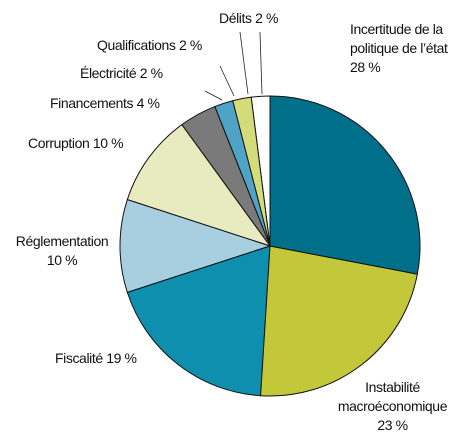 This screenshot has width=463, height=441. What do you see at coordinates (365, 67) in the screenshot?
I see `value-label: 28 %` at bounding box center [365, 67].